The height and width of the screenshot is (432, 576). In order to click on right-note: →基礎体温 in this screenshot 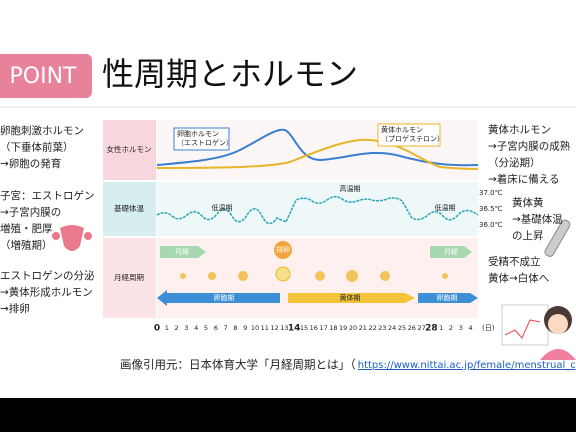, I will do `click(537, 219)`.